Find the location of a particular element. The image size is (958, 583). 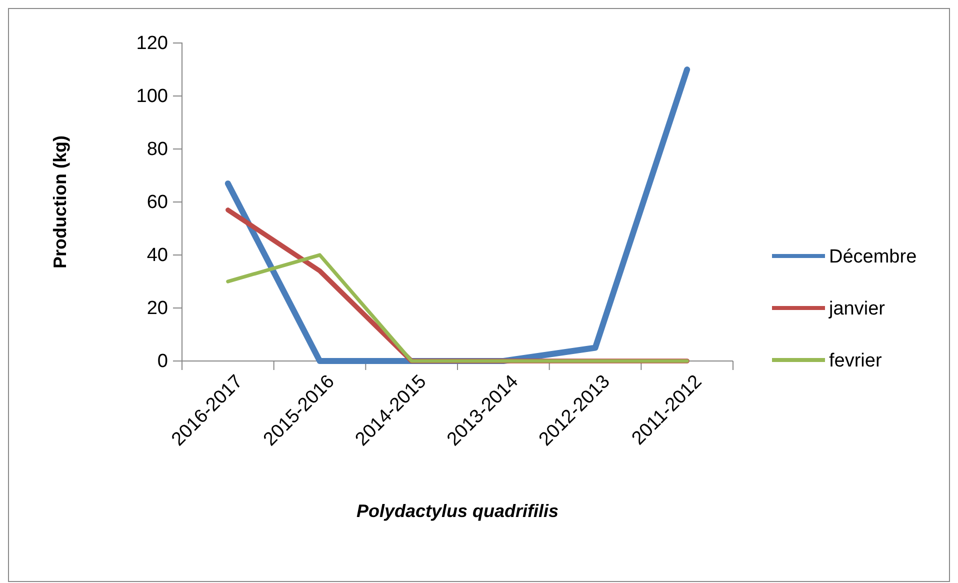

y-tick-label: 100 is located at coordinates (152, 97).